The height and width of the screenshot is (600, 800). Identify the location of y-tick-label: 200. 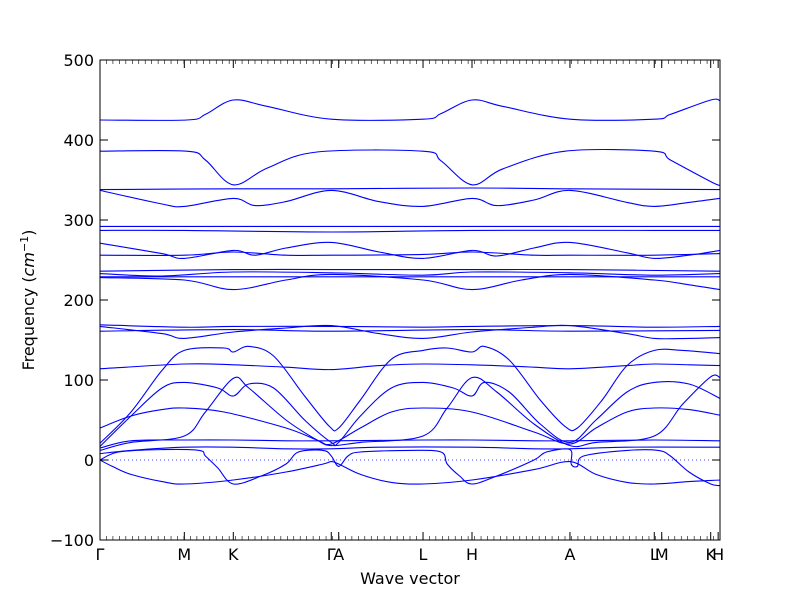
(78, 300).